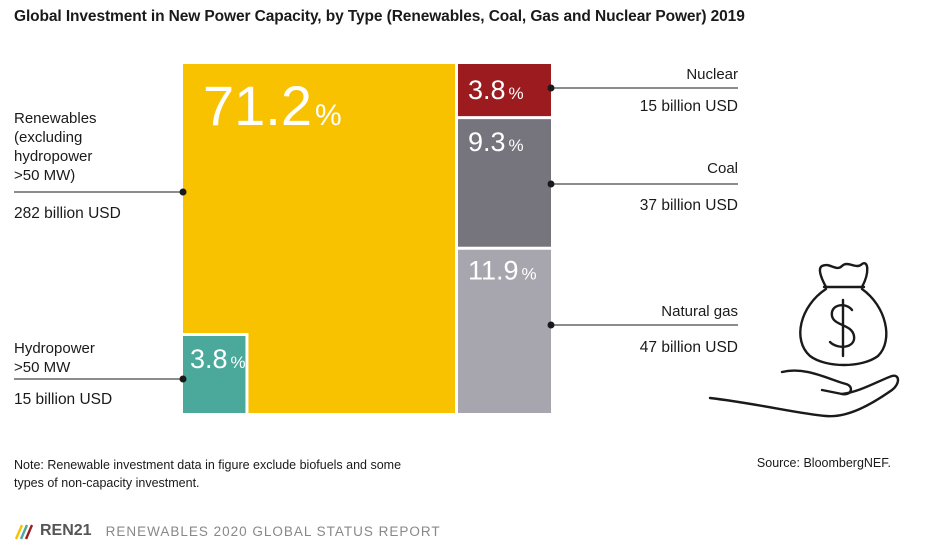 The height and width of the screenshot is (550, 931). I want to click on footer-report-title: RENEWABLES 2020 GLOBAL STATUS REPORT, so click(273, 531).